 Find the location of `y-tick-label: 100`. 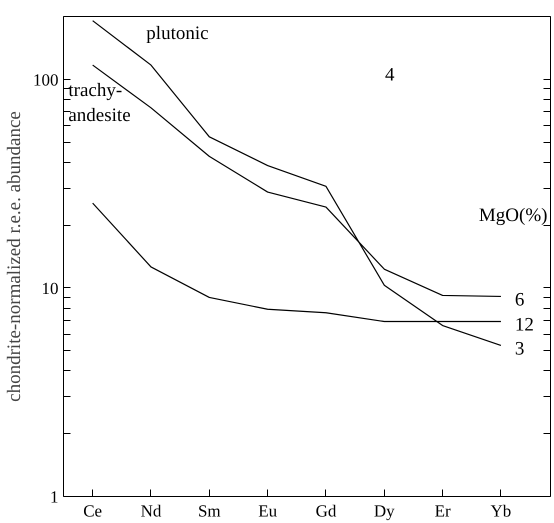

y-tick-label: 100 is located at coordinates (45, 80).